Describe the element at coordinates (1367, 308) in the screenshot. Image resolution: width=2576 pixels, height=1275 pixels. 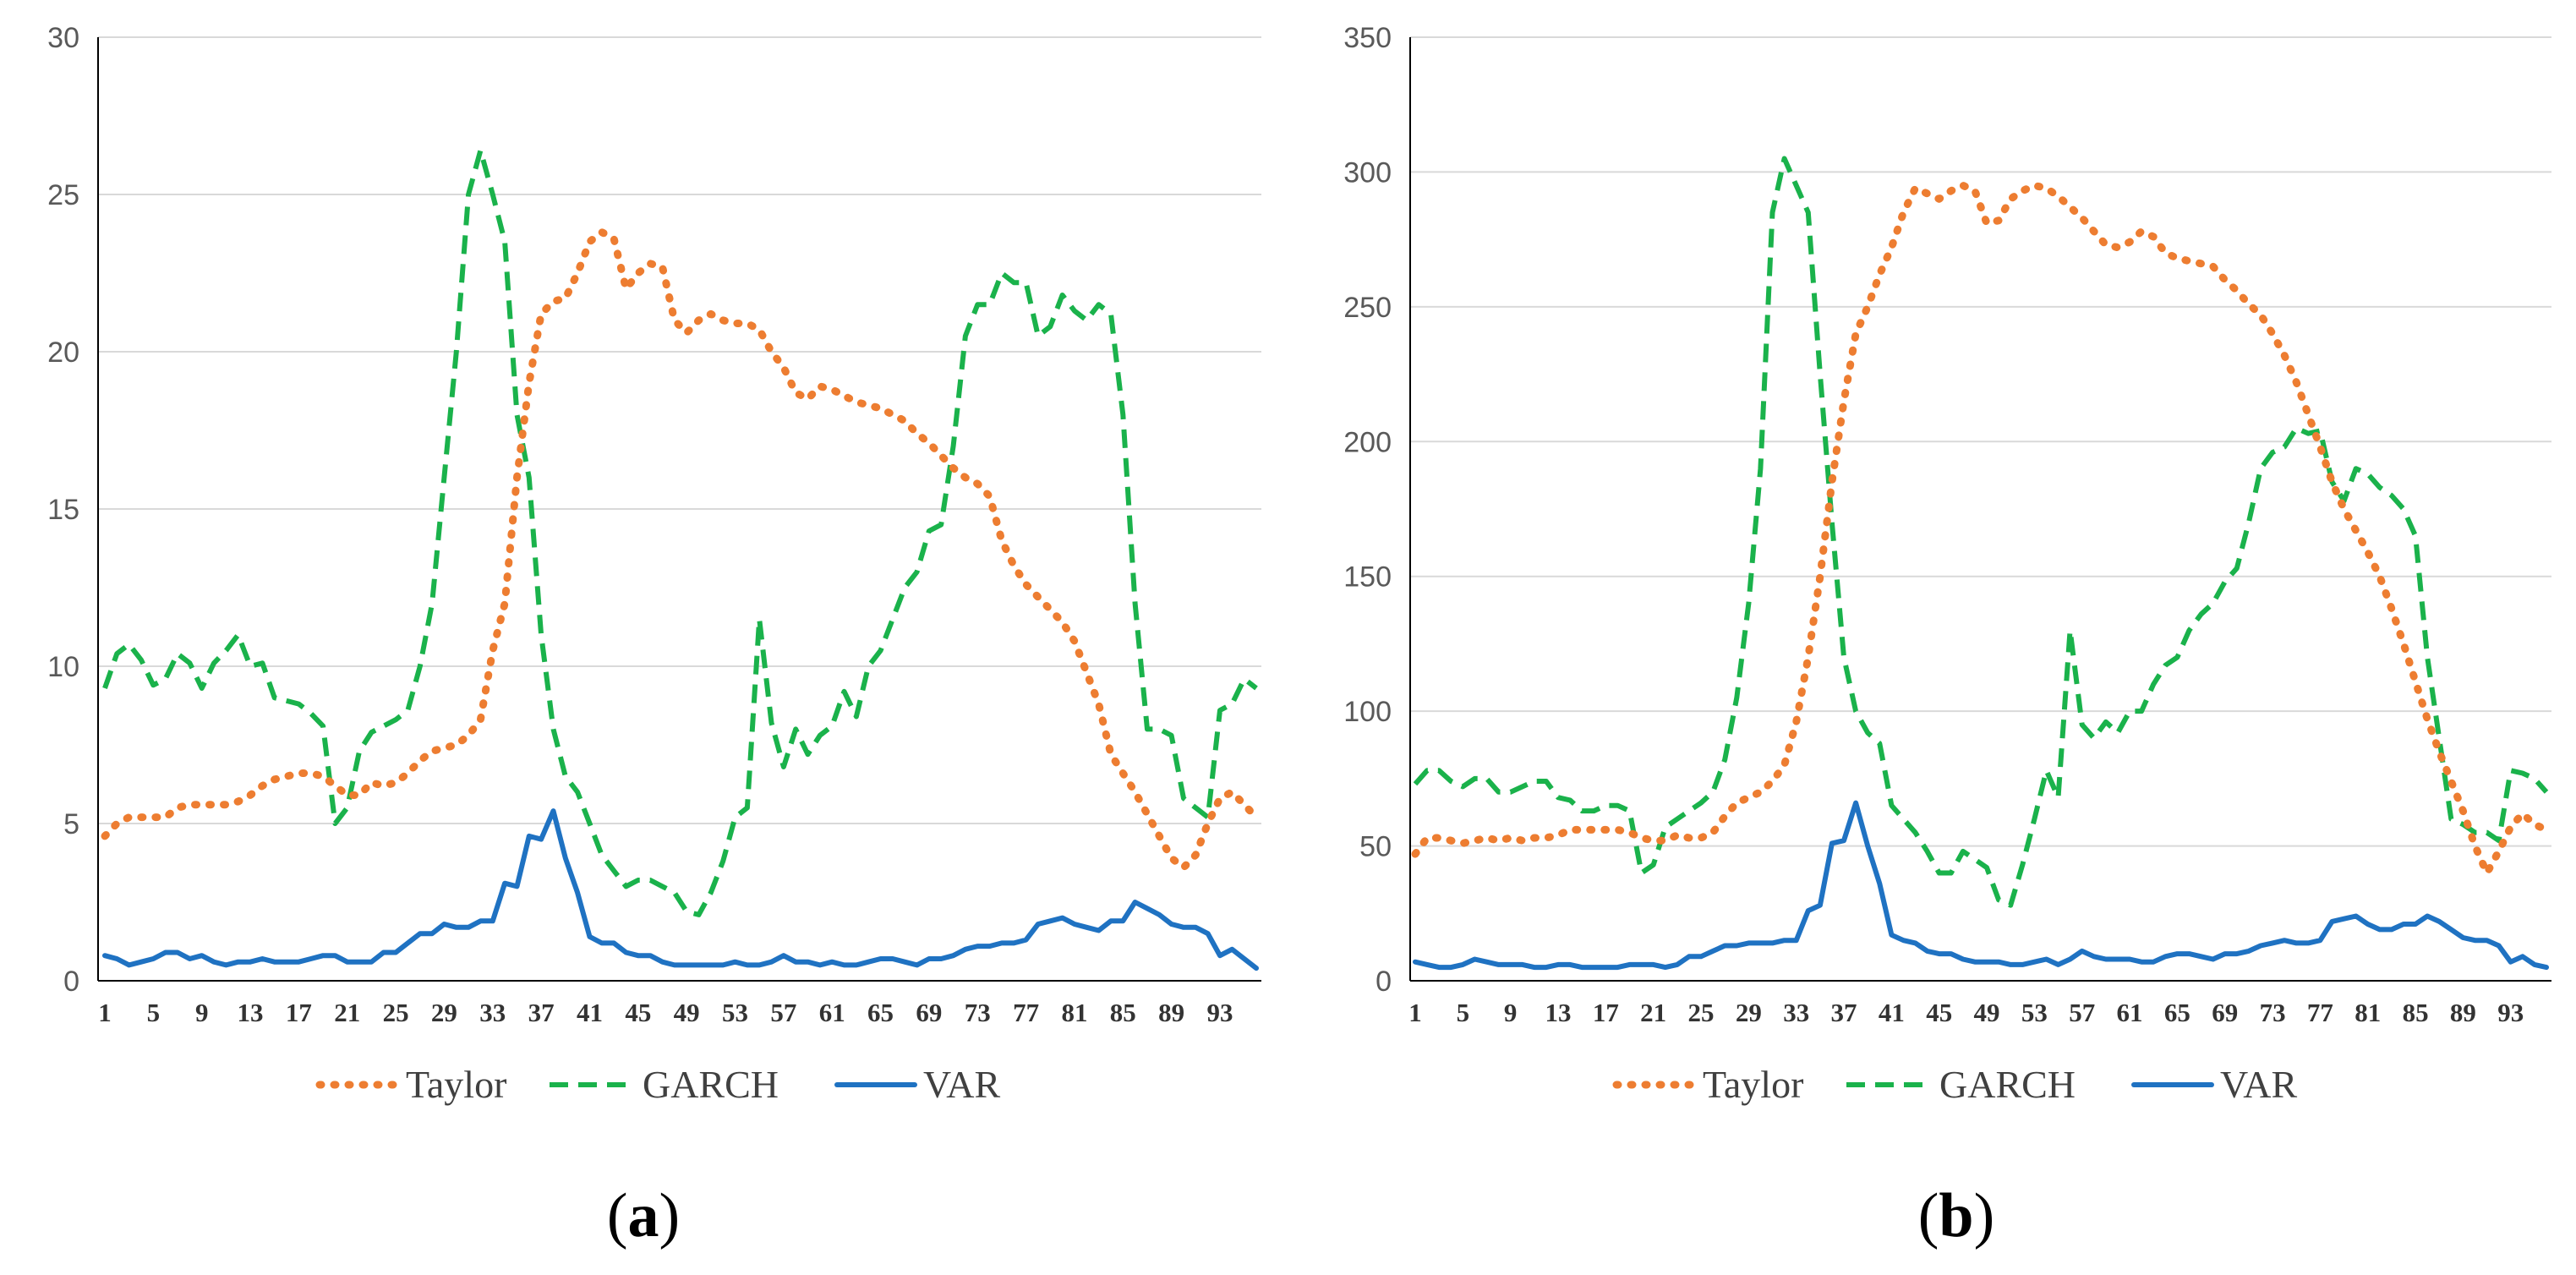
I see `y-tick-label: 250` at that location.